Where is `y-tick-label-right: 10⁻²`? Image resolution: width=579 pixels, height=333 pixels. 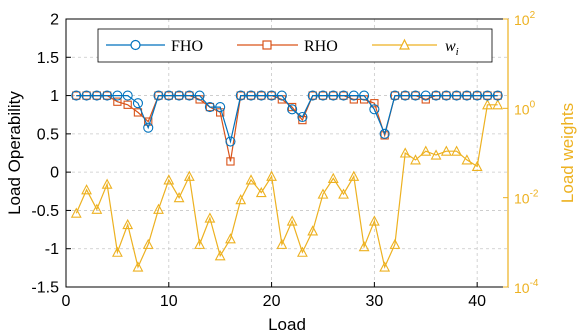 y-tick-label-right: 10⁻² is located at coordinates (526, 198).